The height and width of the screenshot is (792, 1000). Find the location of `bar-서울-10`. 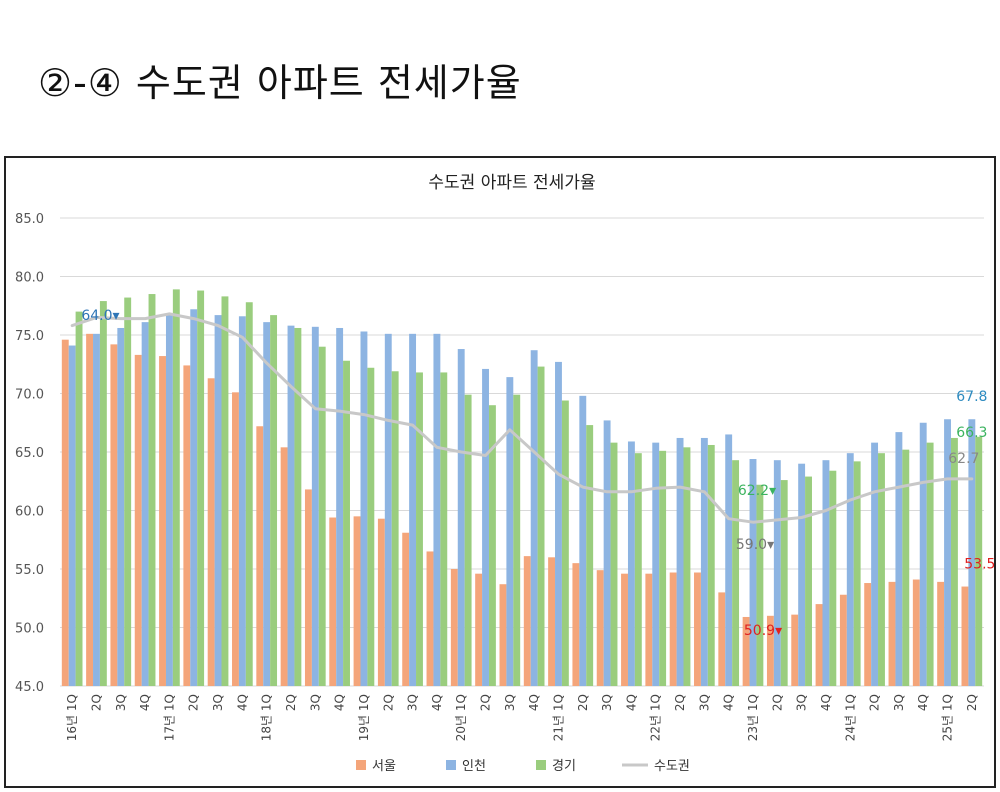

bar-서울-10 is located at coordinates (308, 587).